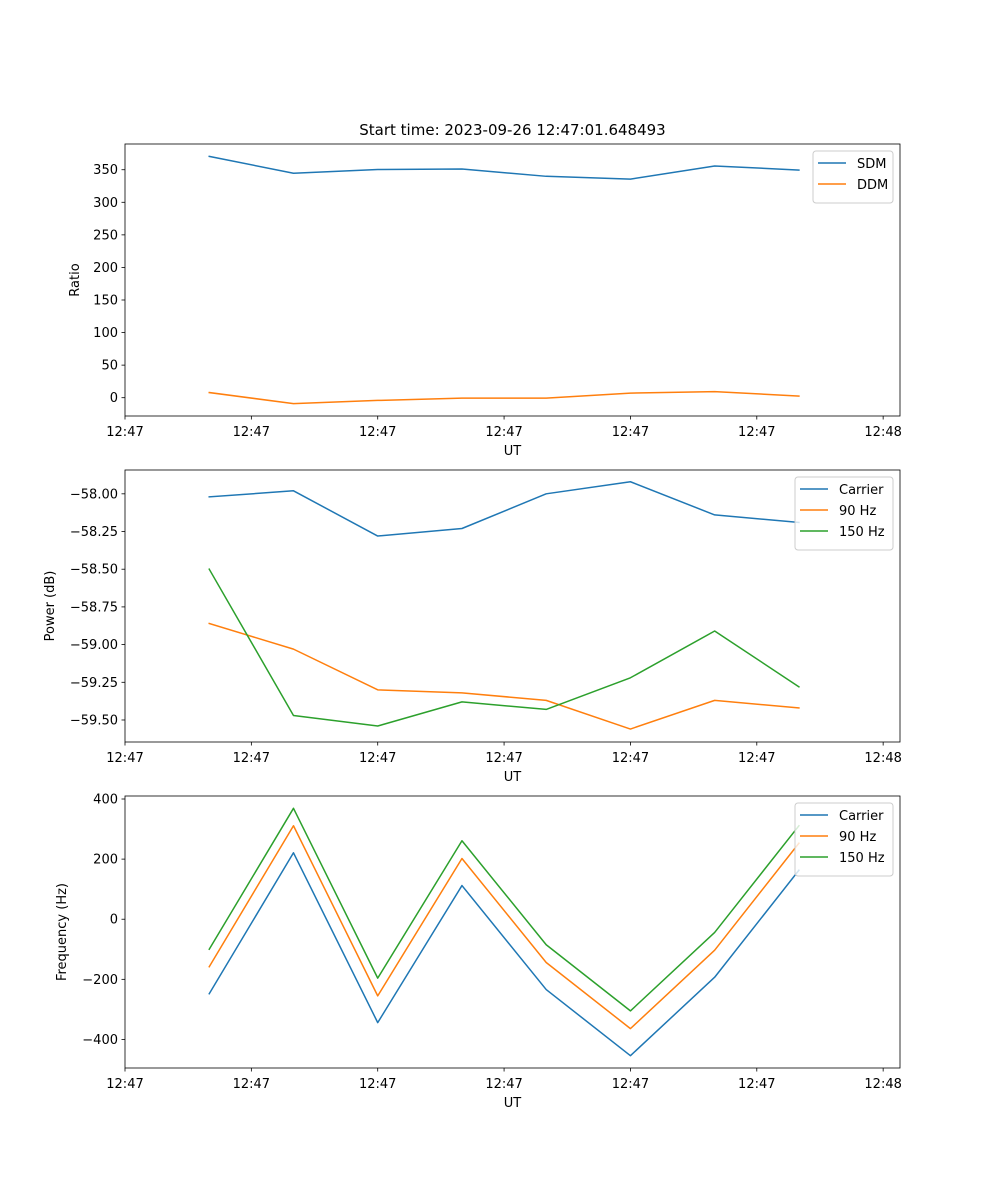  What do you see at coordinates (114, 398) in the screenshot?
I see `chart1-y-tick-label: 0` at bounding box center [114, 398].